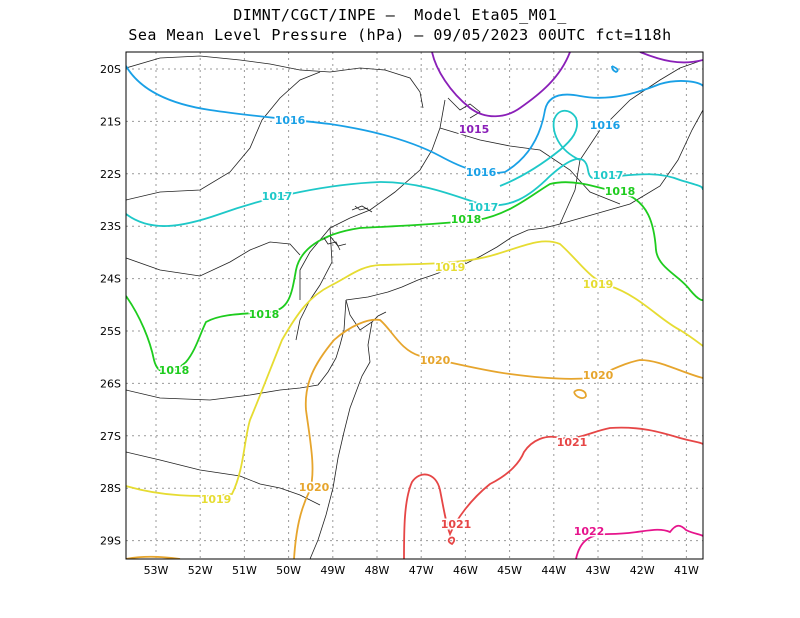 This screenshot has height=618, width=800. Describe the element at coordinates (686, 570) in the screenshot. I see `lon-label: 41W` at that location.